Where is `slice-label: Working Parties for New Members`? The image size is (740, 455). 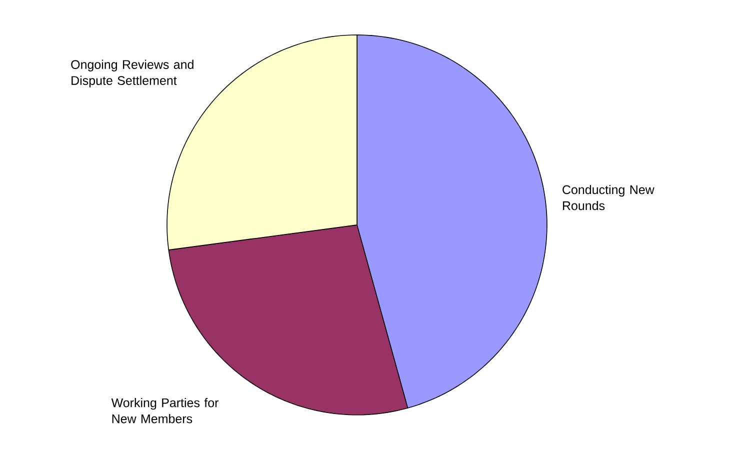 slice-label: Working Parties for New Members is located at coordinates (165, 411).